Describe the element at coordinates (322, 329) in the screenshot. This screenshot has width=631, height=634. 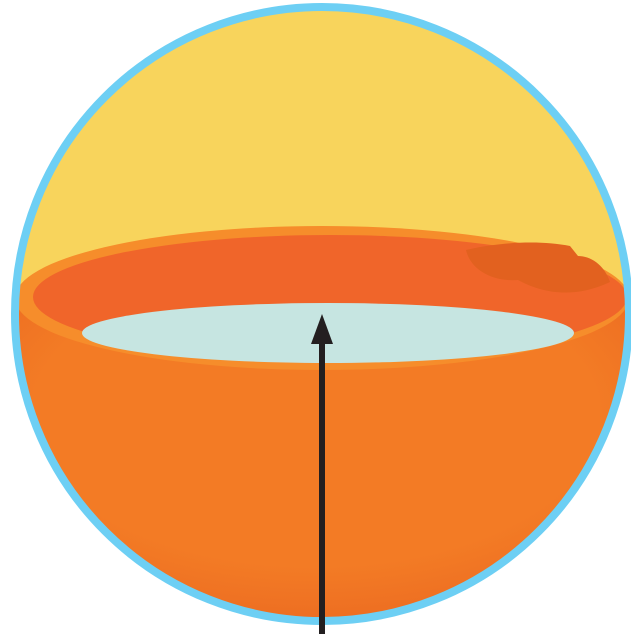
I see `upward-arrow-head` at that location.